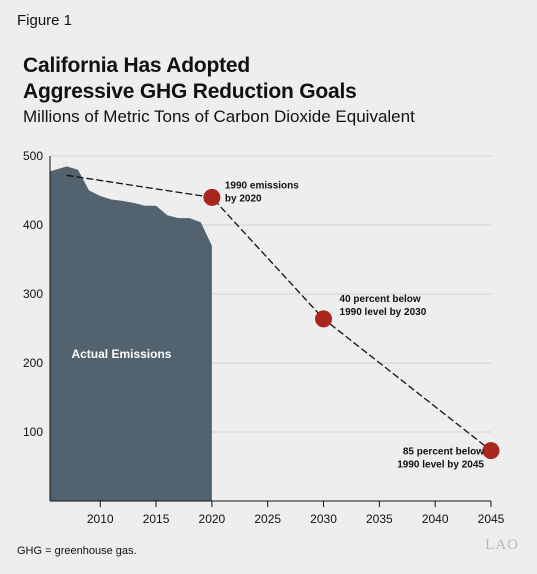 The image size is (537, 574). I want to click on target-label-2020-line2: by 2020, so click(243, 198).